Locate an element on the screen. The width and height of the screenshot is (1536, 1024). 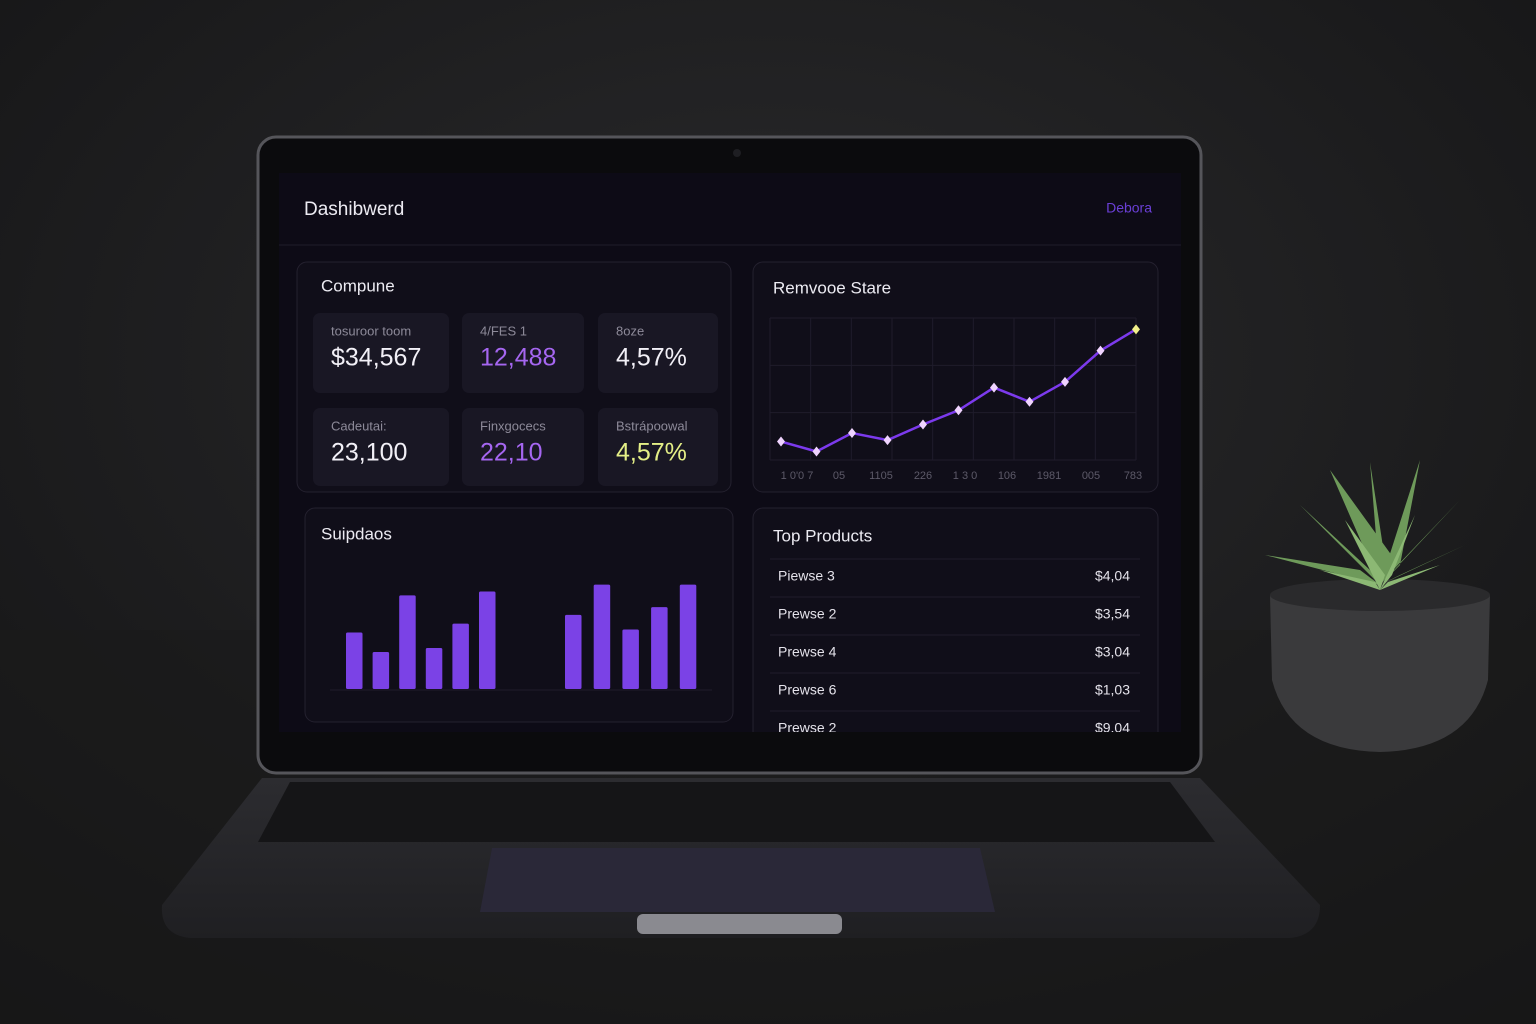
product-name: Prewse 6 is located at coordinates (807, 690).